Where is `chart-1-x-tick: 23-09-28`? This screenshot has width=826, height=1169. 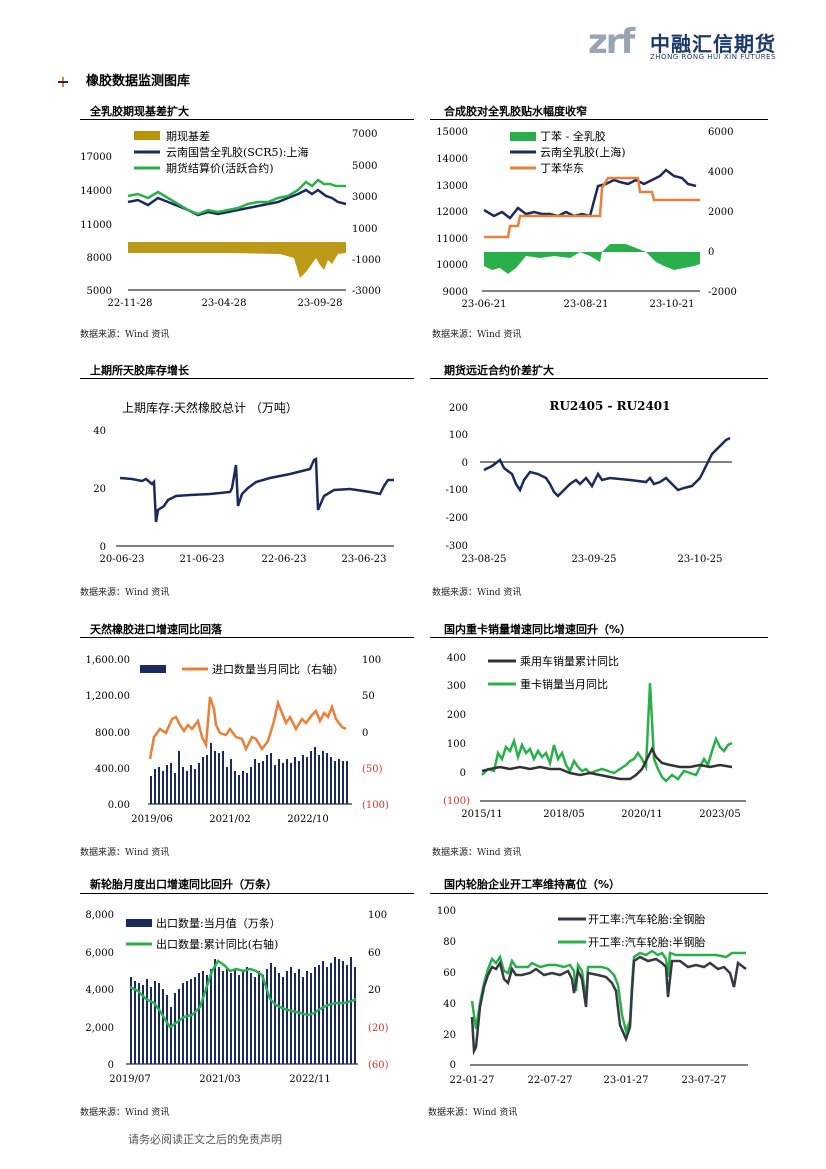
chart-1-x-tick: 23-09-28 is located at coordinates (320, 303).